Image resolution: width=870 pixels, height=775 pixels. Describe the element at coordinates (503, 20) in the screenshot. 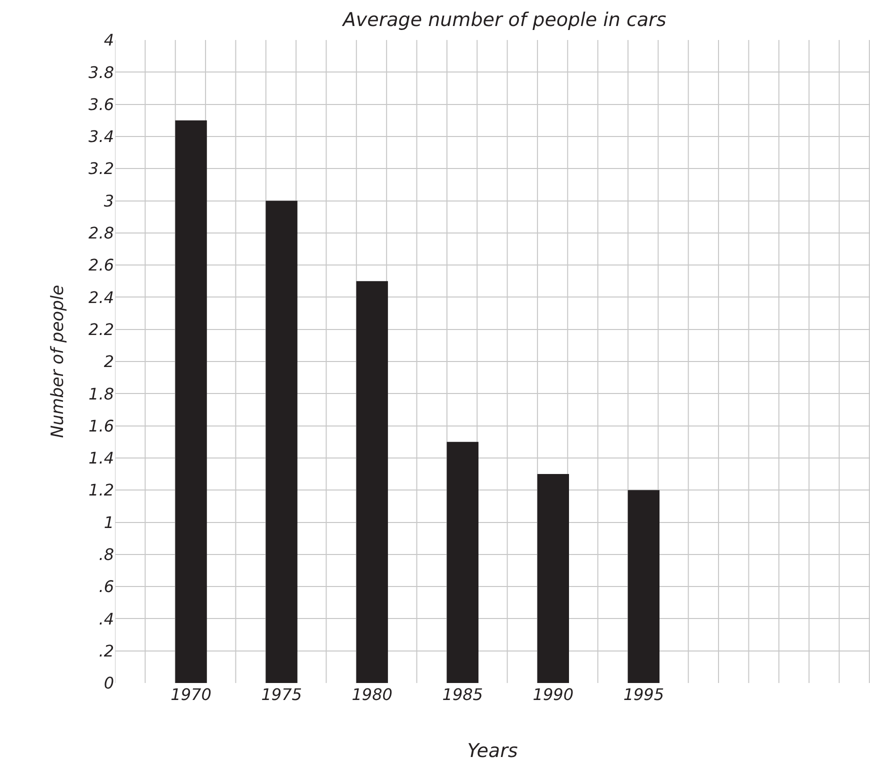

I see `chart-title: Average number of people in cars` at that location.